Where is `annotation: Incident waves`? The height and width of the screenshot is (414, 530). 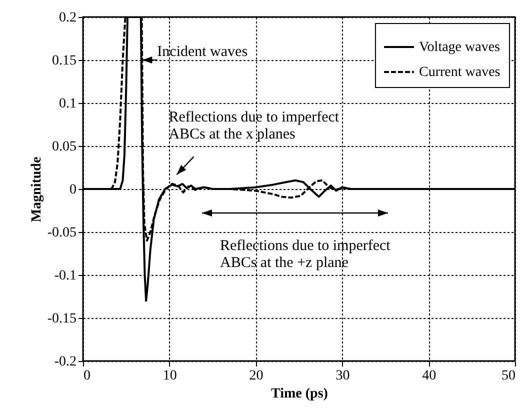
annotation: Incident waves is located at coordinates (202, 52).